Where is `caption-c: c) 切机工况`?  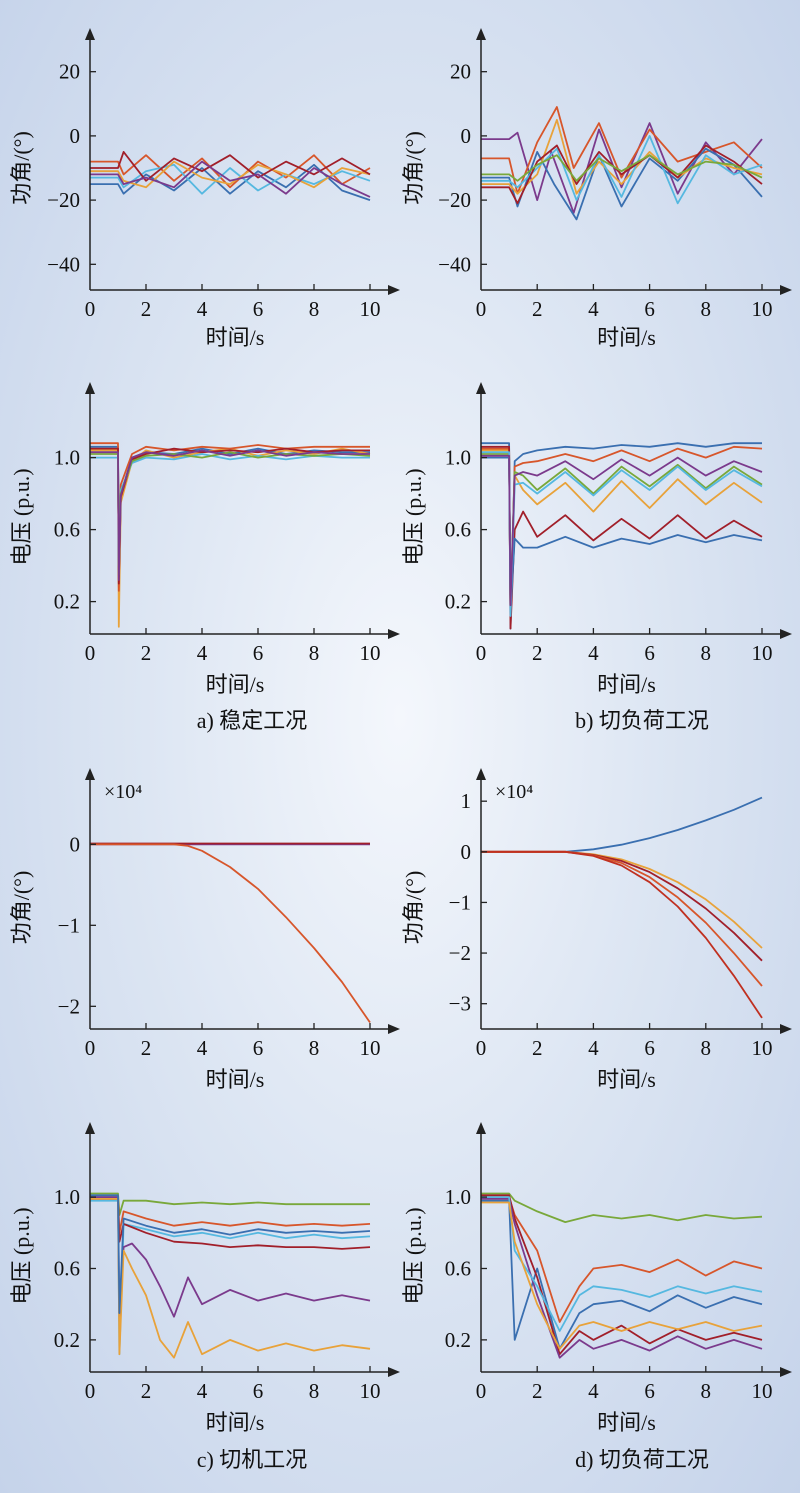
caption-c: c) 切机工况 is located at coordinates (252, 1459).